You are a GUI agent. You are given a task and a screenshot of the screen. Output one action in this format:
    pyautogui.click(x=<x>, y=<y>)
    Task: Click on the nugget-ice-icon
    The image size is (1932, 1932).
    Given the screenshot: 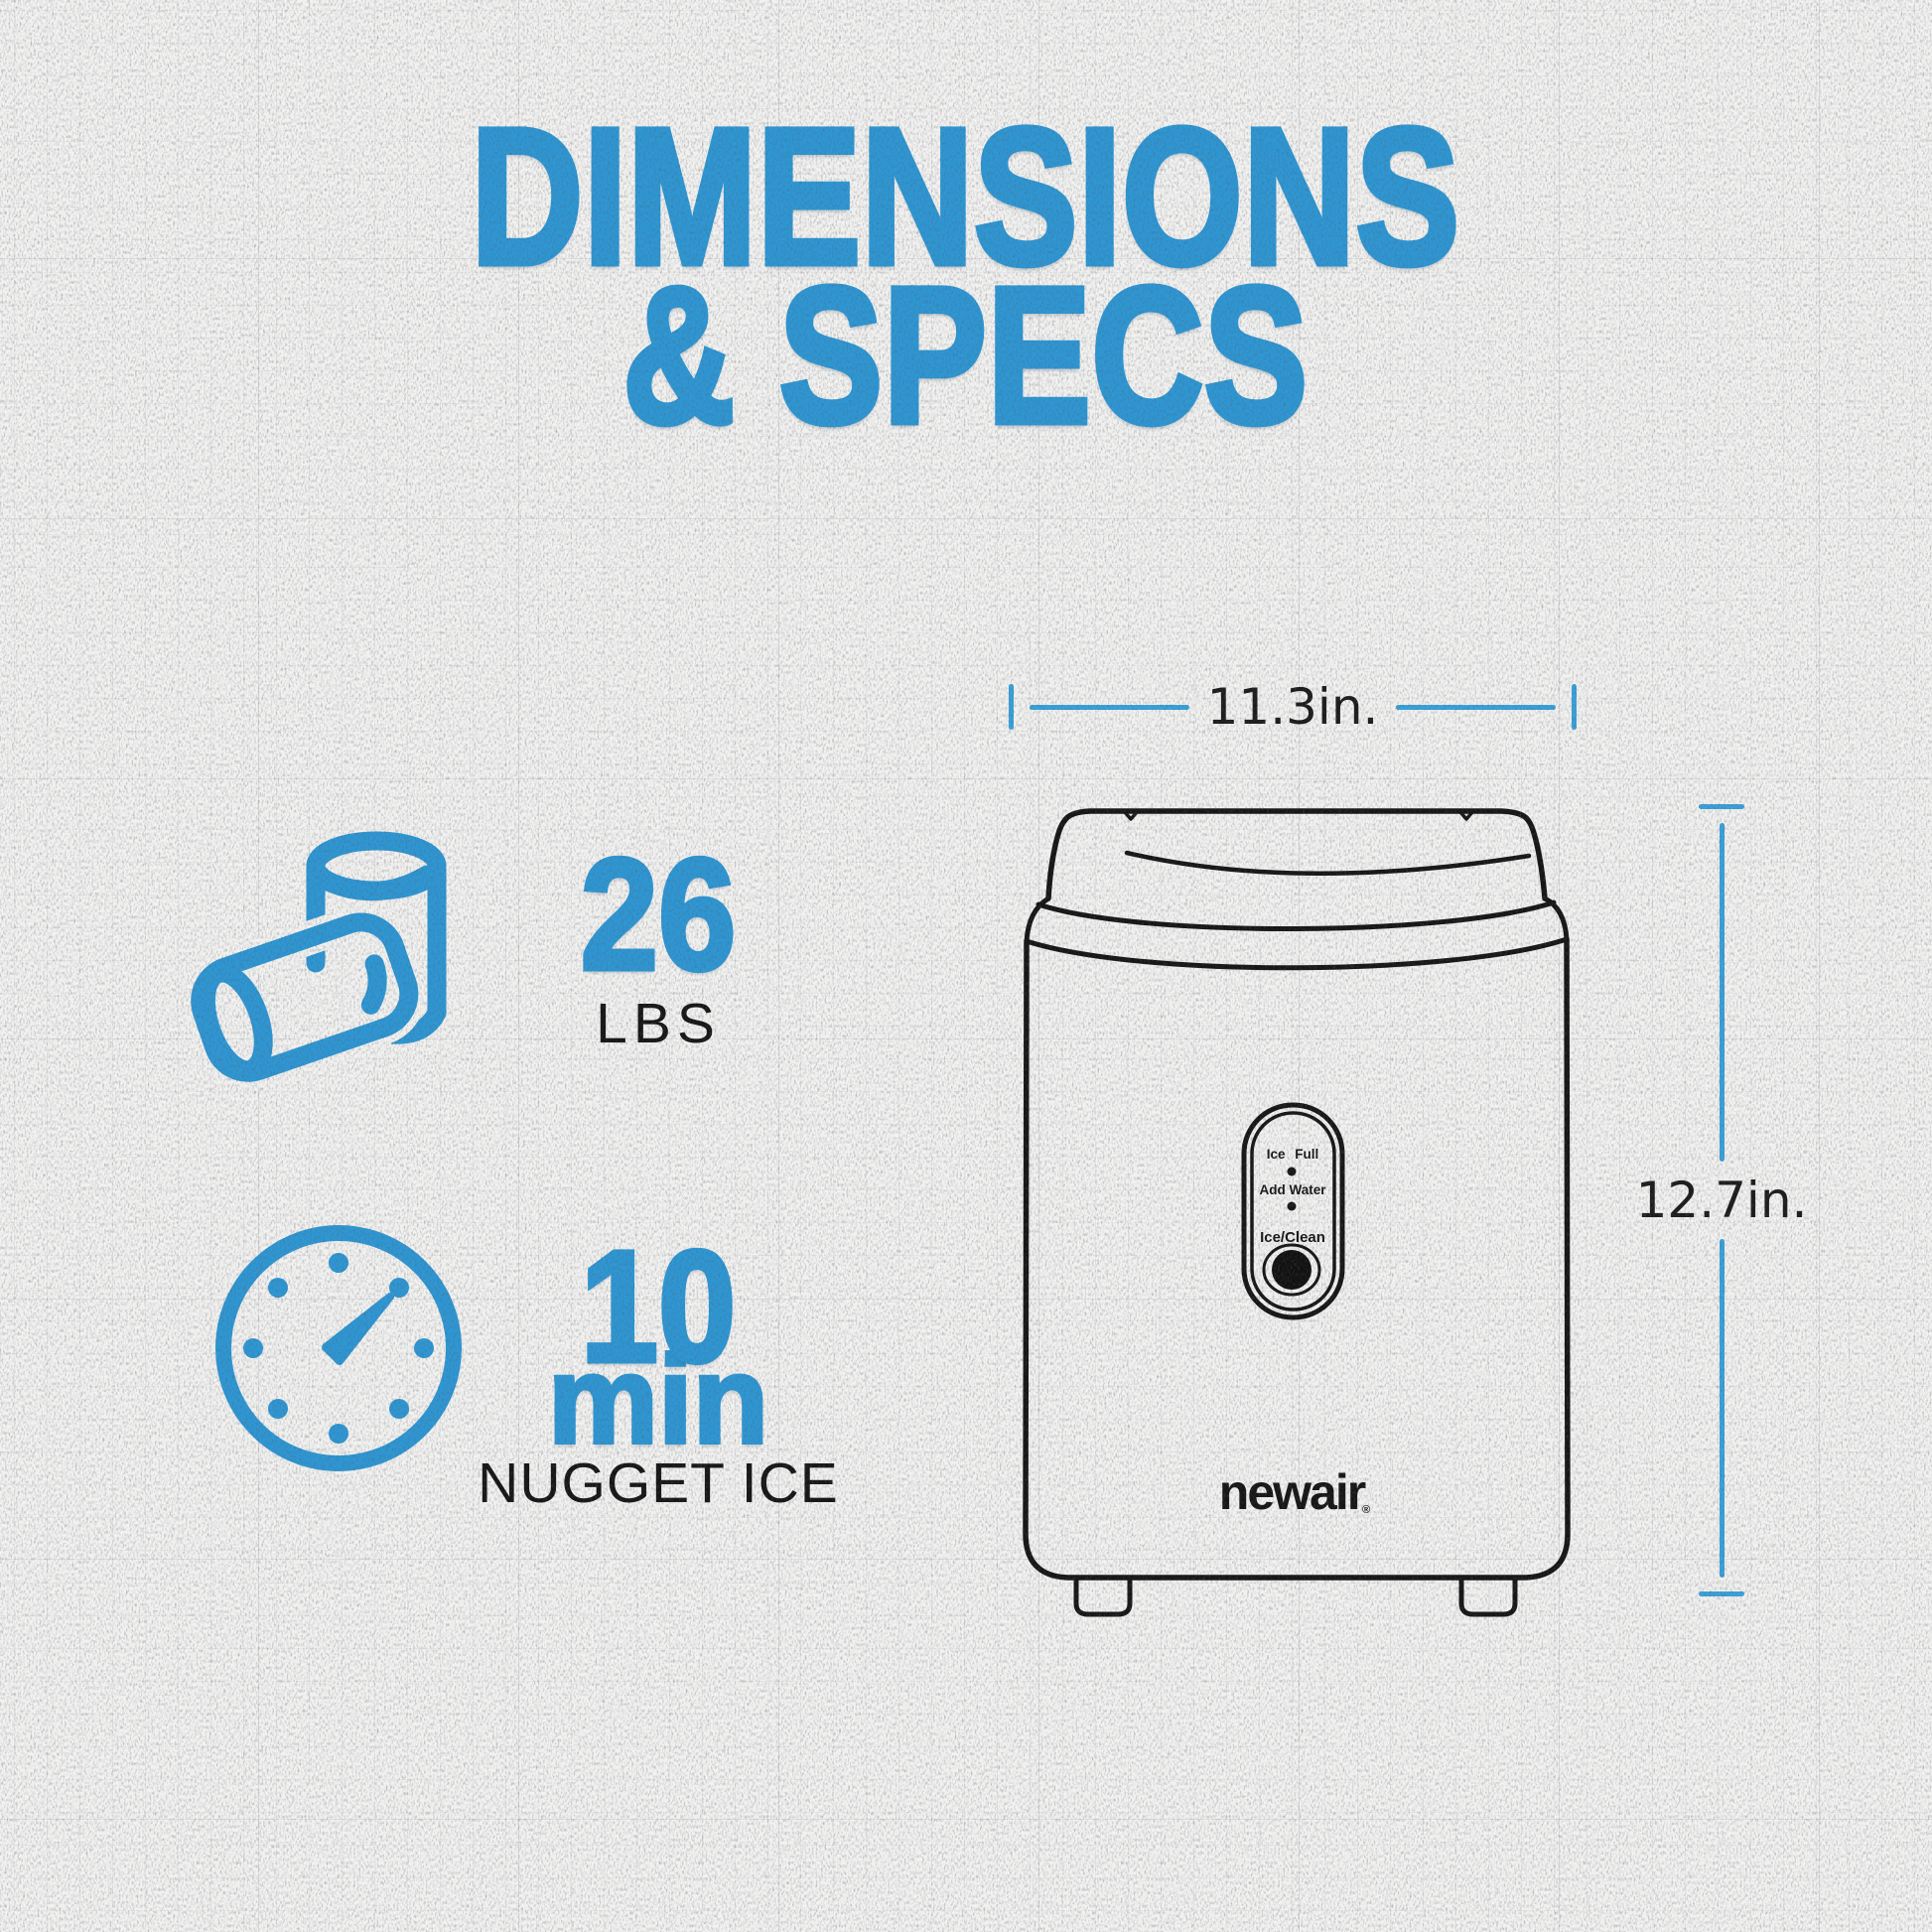 What is the action you would take?
    pyautogui.click(x=315, y=961)
    